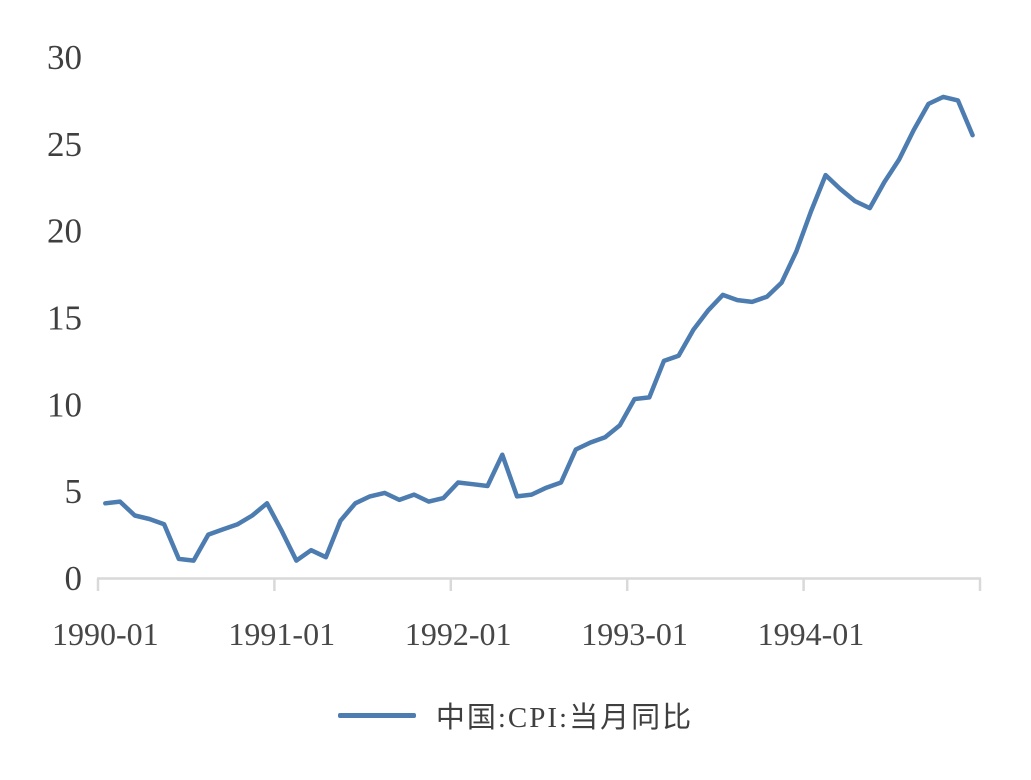 This screenshot has width=1031, height=780. Describe the element at coordinates (634, 634) in the screenshot. I see `x-axis-label: 1993-01` at that location.